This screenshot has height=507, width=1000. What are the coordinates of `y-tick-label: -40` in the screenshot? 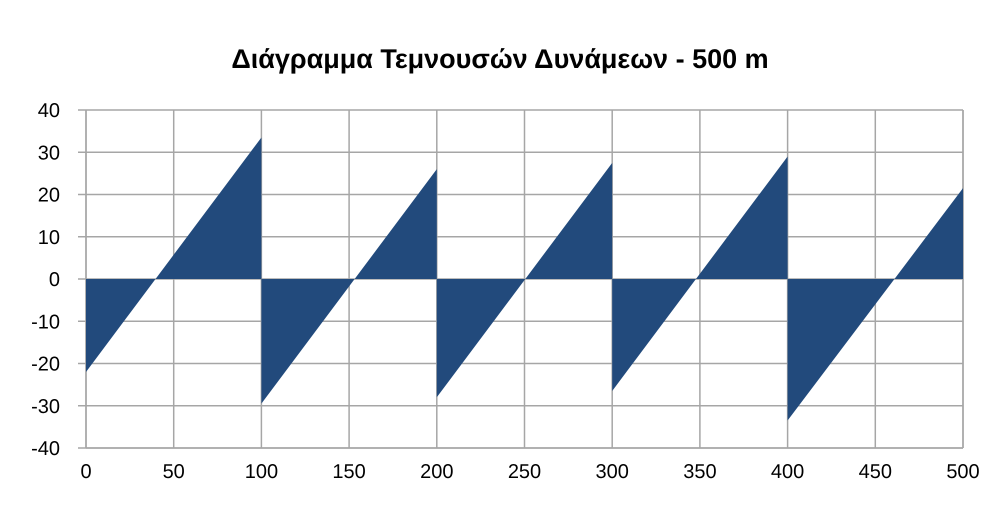 It's located at (45, 449).